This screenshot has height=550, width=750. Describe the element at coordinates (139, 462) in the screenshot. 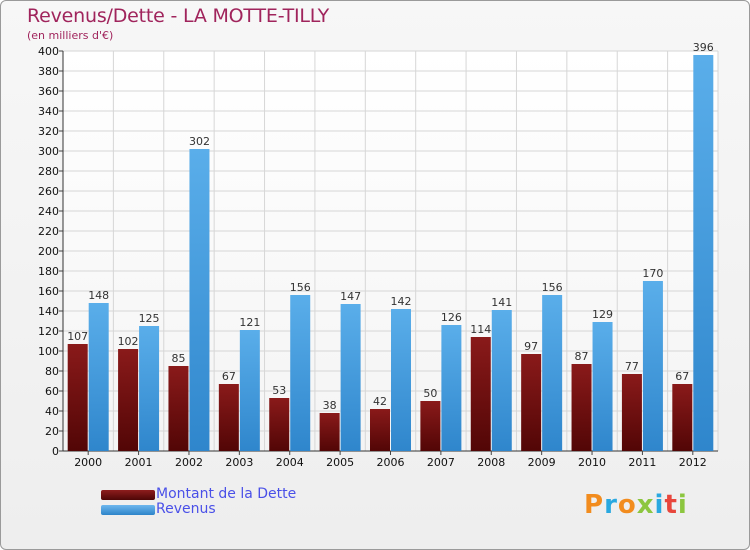

I see `x-tick-label: 2001` at that location.